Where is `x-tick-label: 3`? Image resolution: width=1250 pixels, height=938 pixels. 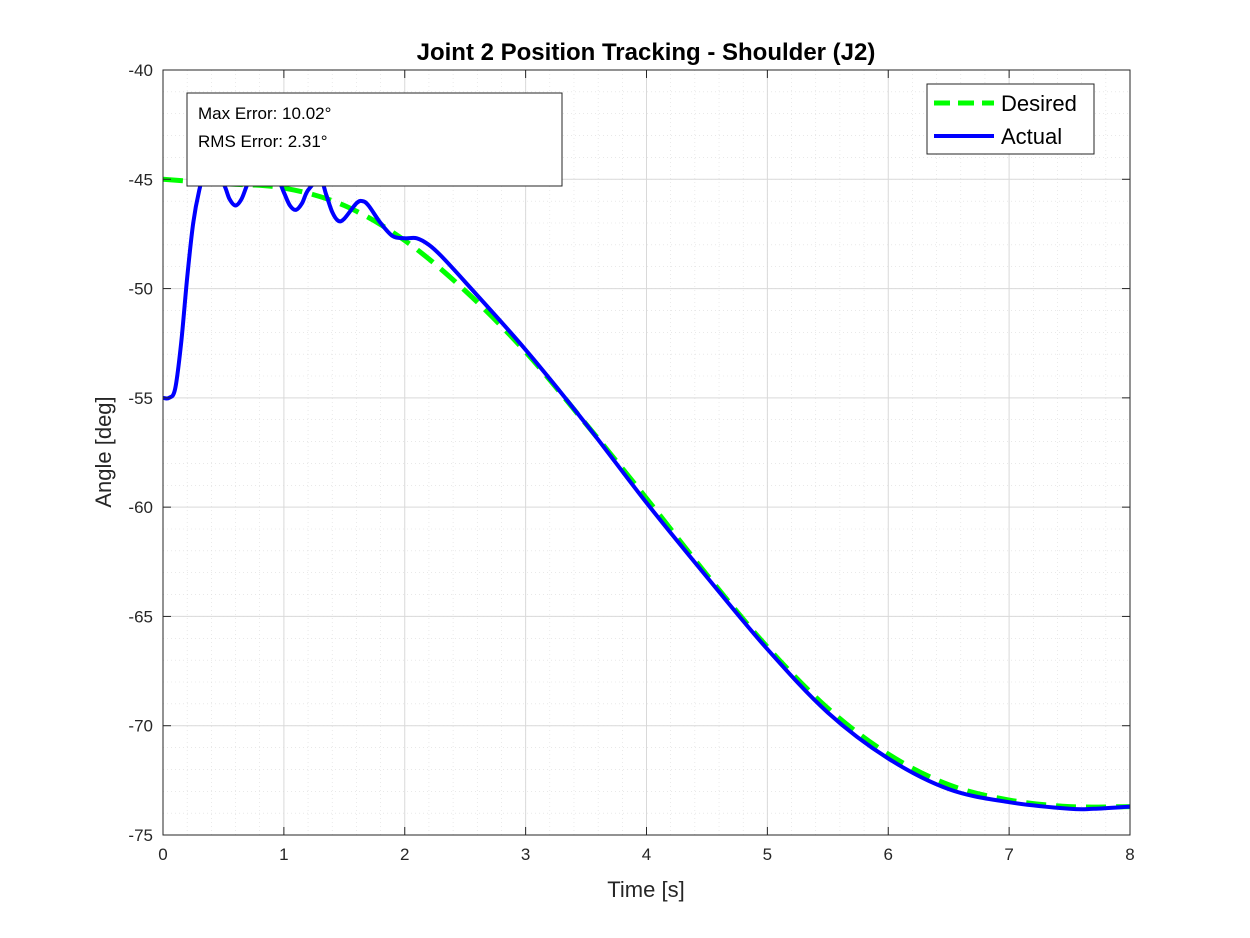
x-tick-label: 3 is located at coordinates (525, 854).